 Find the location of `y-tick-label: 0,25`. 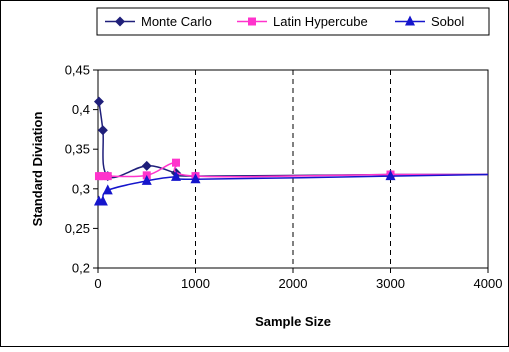

y-tick-label: 0,25 is located at coordinates (77, 228).